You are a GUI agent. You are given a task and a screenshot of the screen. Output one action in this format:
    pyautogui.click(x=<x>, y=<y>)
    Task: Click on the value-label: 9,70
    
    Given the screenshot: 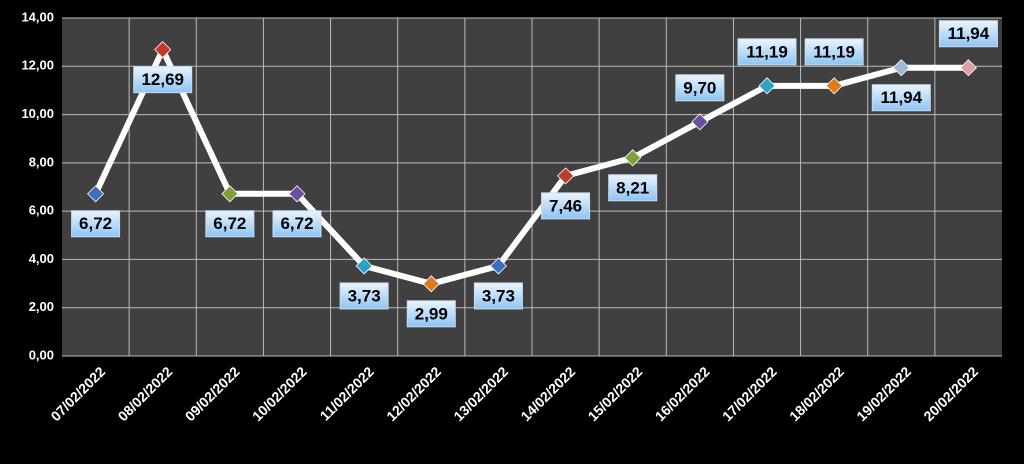 What is the action you would take?
    pyautogui.click(x=699, y=87)
    